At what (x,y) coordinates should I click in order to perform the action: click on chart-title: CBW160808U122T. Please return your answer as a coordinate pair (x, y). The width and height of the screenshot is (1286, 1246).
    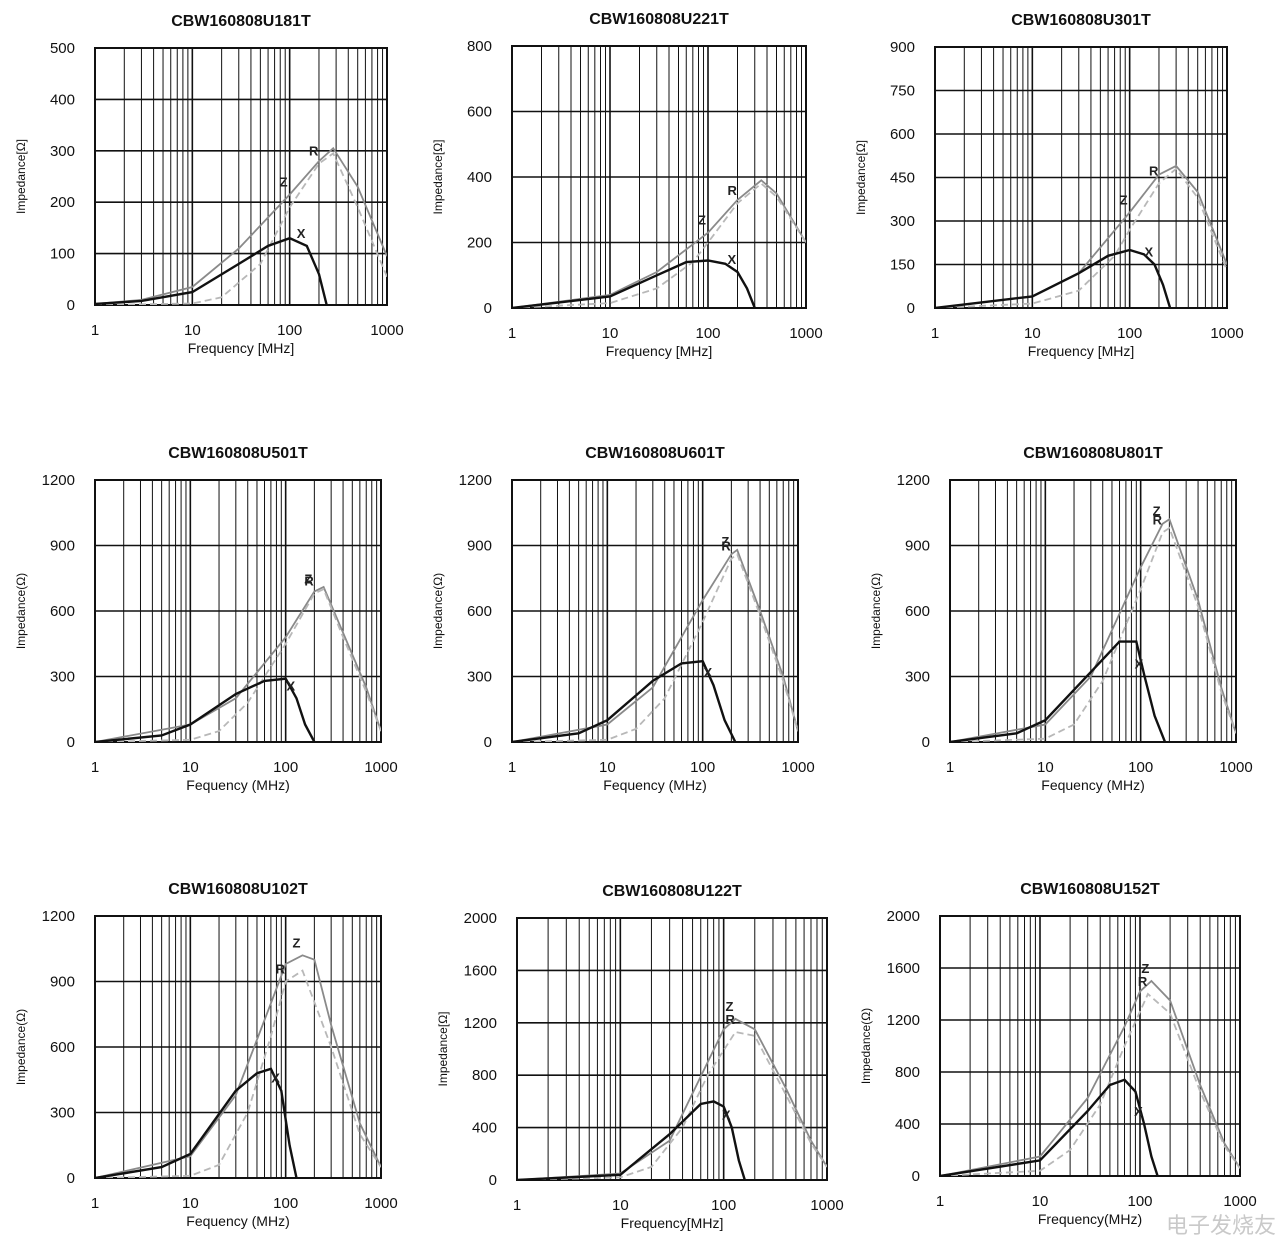
    Looking at the image, I should click on (672, 891).